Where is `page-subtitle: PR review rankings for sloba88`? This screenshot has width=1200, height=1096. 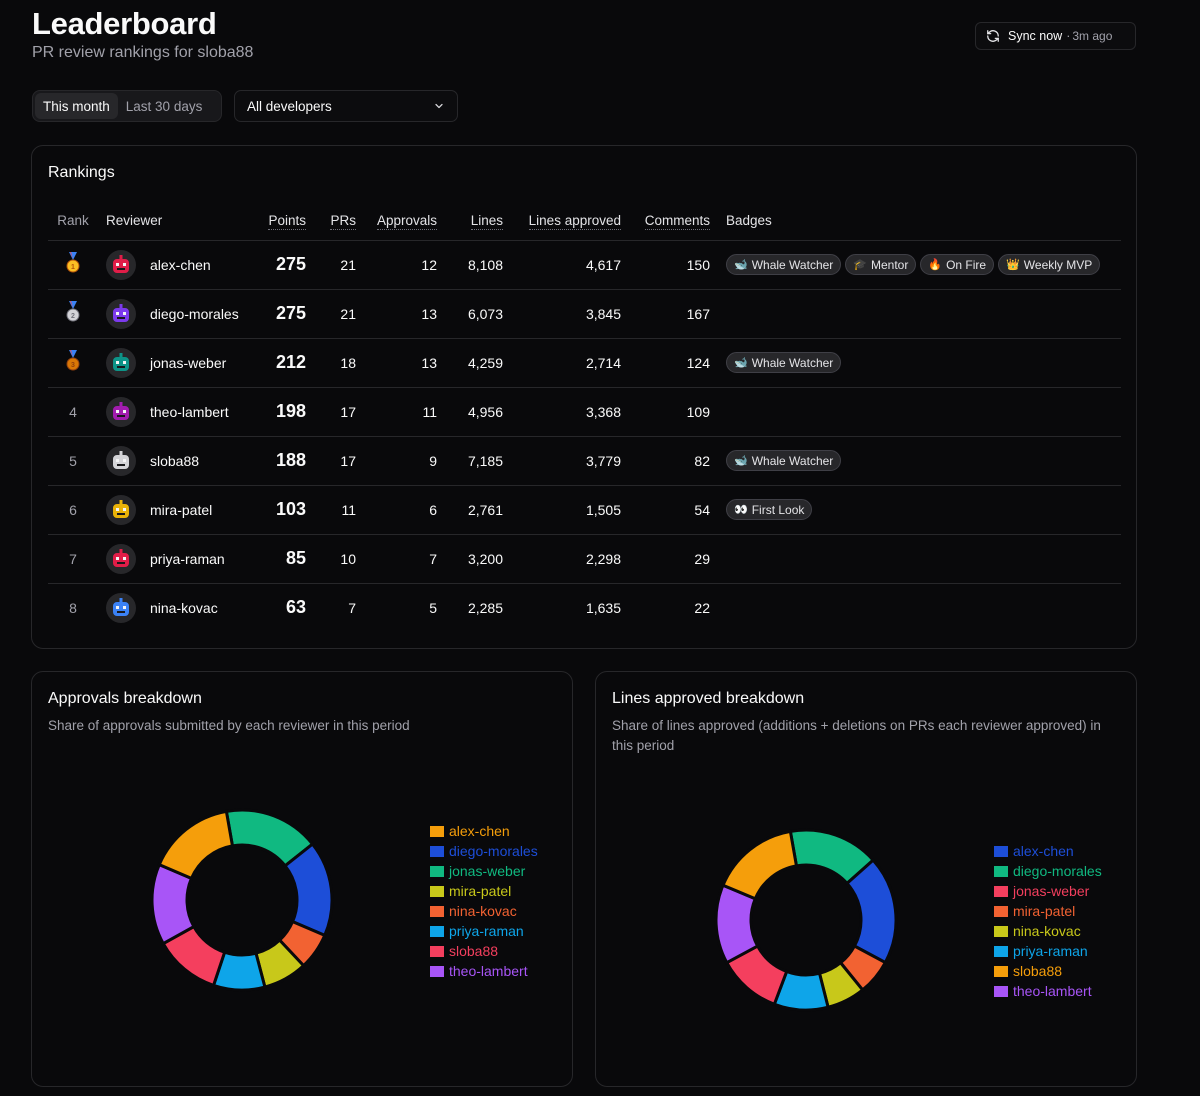 page-subtitle: PR review rankings for sloba88 is located at coordinates (143, 52).